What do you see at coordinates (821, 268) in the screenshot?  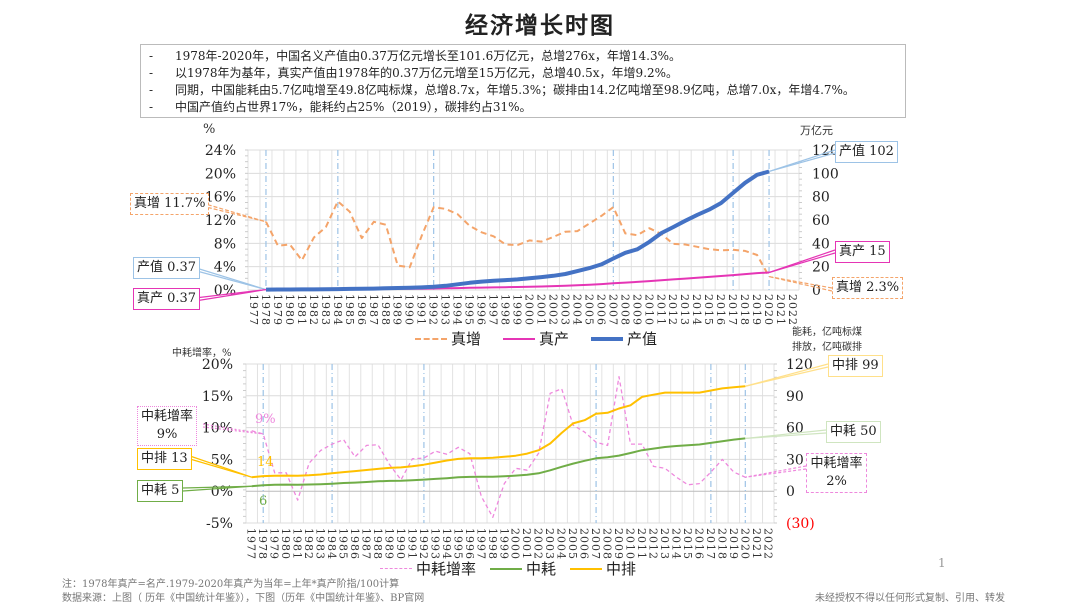 I see `right-axis-tick-label: 20` at bounding box center [821, 268].